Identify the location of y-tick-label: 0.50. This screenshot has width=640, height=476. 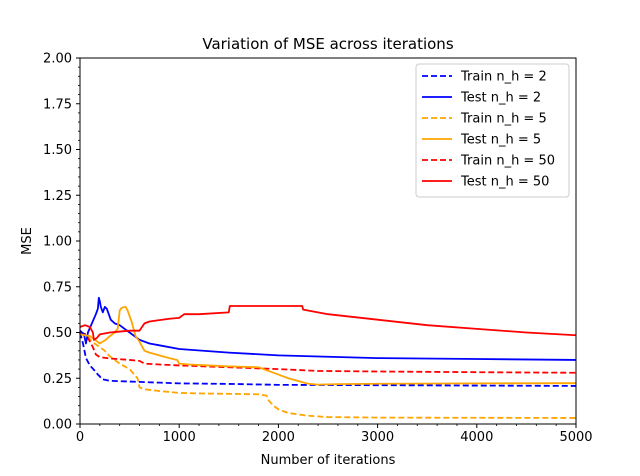
(57, 333).